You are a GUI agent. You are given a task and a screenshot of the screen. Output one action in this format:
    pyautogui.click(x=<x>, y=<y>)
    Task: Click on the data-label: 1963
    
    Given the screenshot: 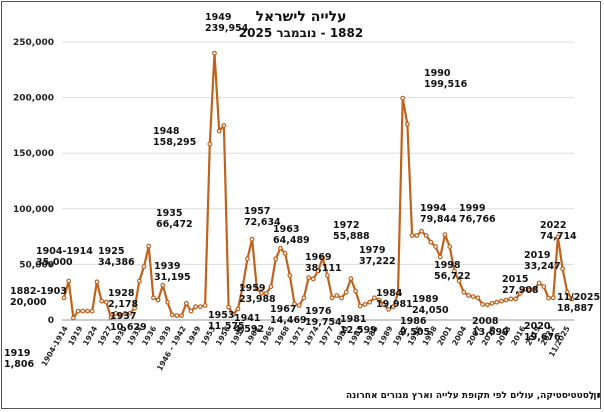 What is the action you would take?
    pyautogui.click(x=286, y=229)
    